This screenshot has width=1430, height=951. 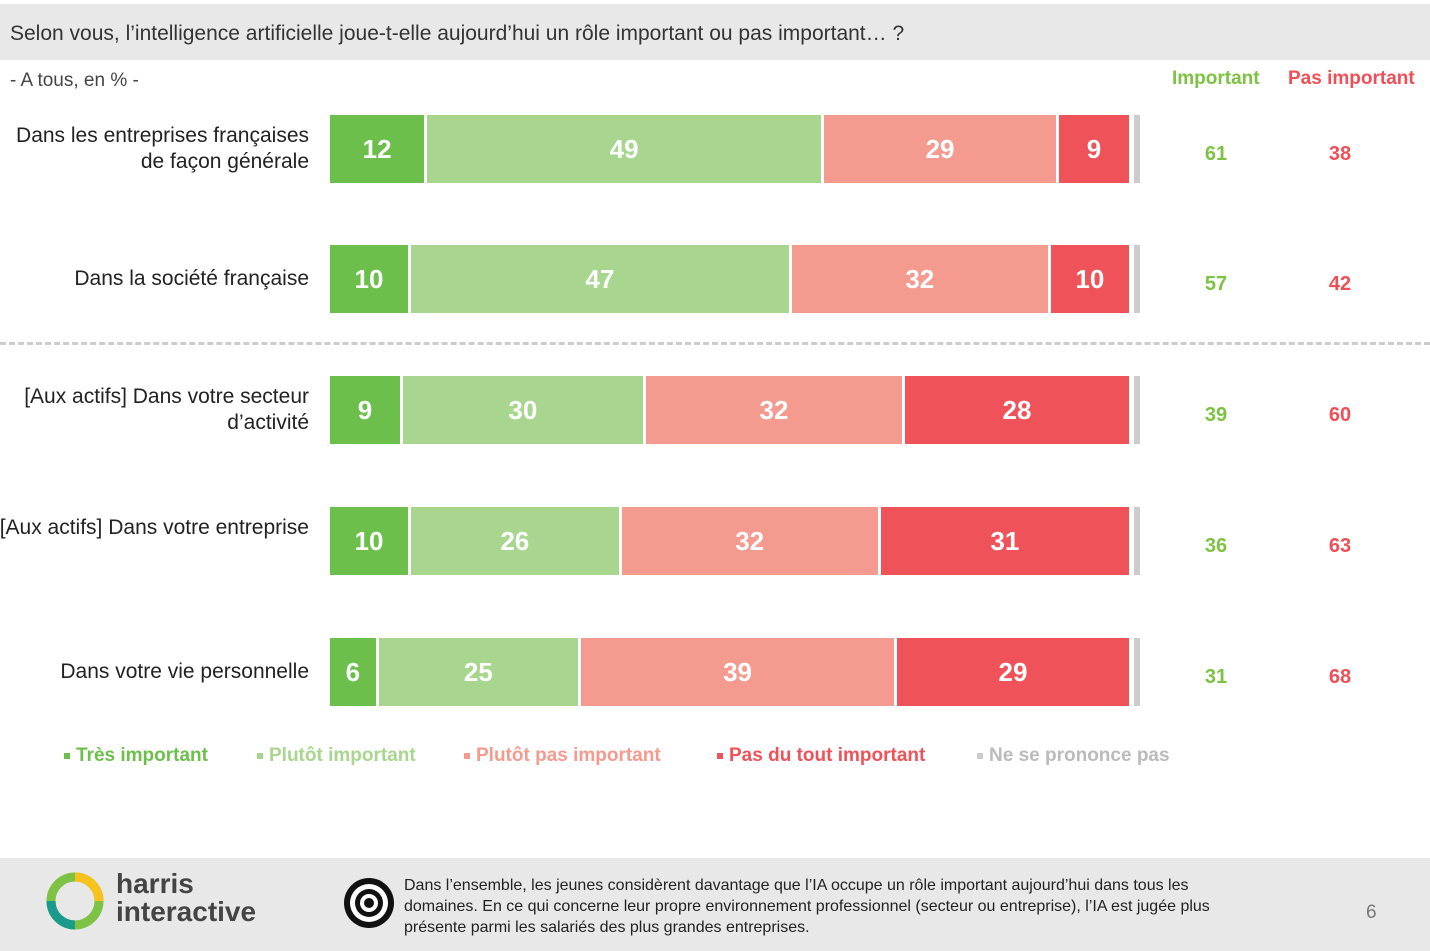 I want to click on bar-value-label: 28, so click(x=1017, y=409).